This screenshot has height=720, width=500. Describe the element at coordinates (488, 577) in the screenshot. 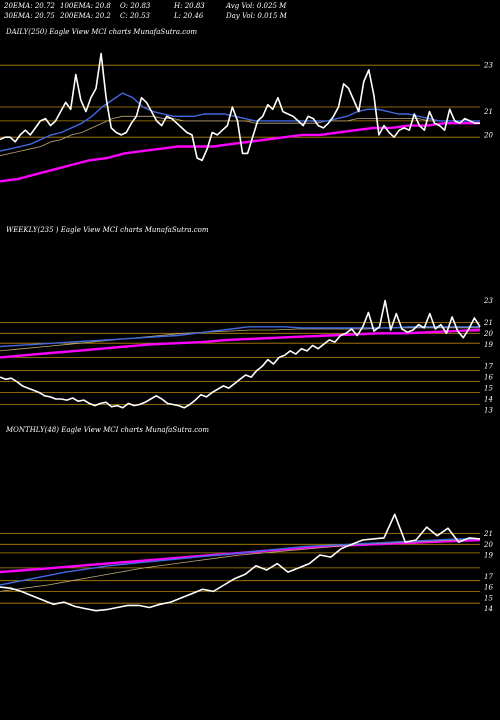

I see `monthly-y-tick-3: 17` at that location.